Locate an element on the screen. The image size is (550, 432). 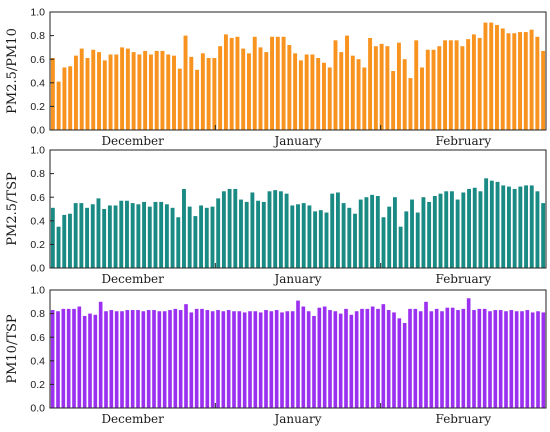
x-tick-label: January is located at coordinates (296, 279).